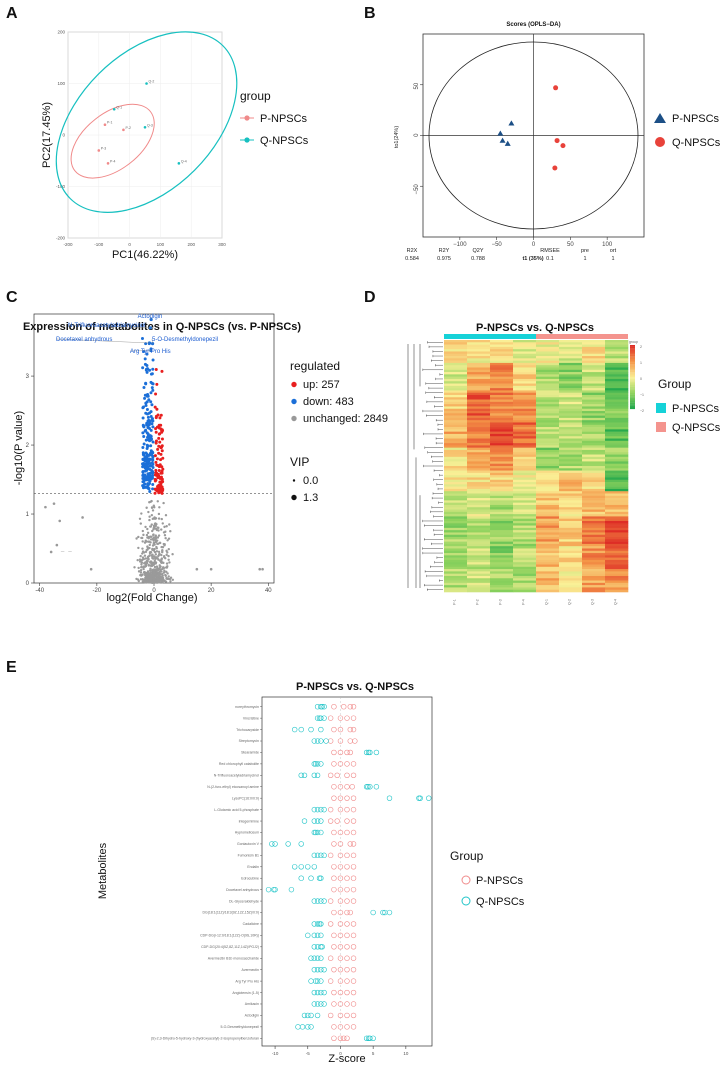  What do you see at coordinates (563, 146) in the screenshot?
I see `opls-point-circle` at bounding box center [563, 146].